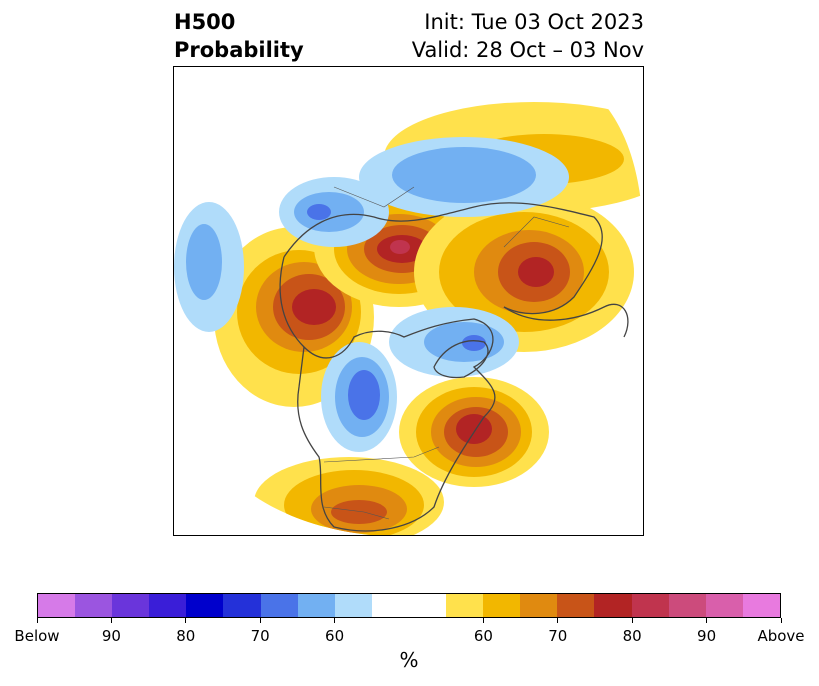 Image resolution: width=819 pixels, height=686 pixels. What do you see at coordinates (536, 232) in the screenshot?
I see `border-europe-asia` at bounding box center [536, 232].